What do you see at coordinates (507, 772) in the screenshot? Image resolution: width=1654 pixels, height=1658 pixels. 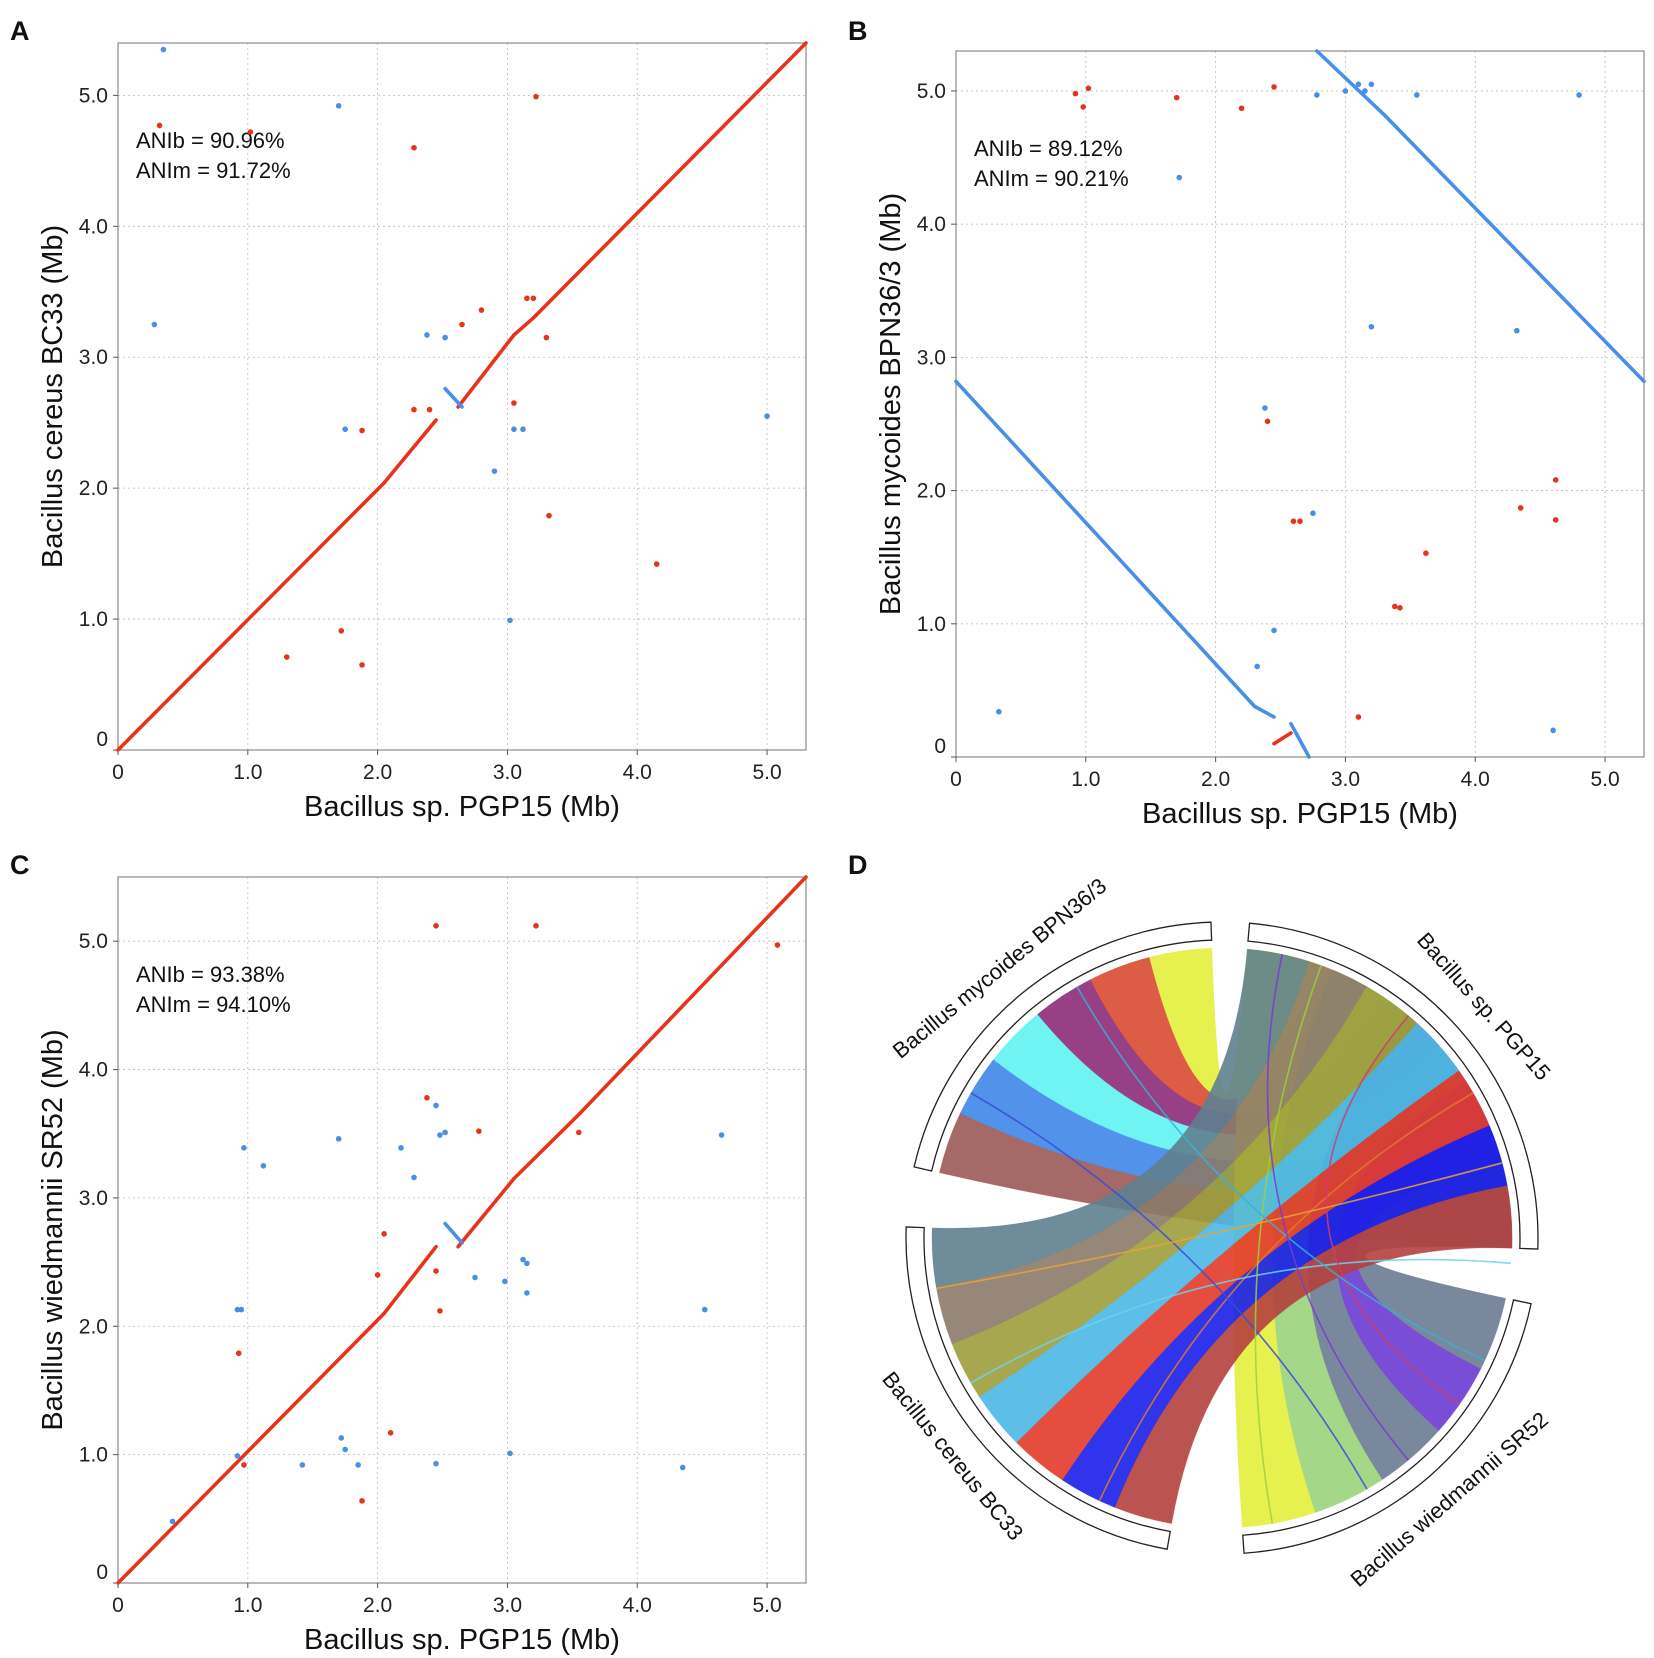 I see `panel-a-x-tick-label: 3.0` at bounding box center [507, 772].